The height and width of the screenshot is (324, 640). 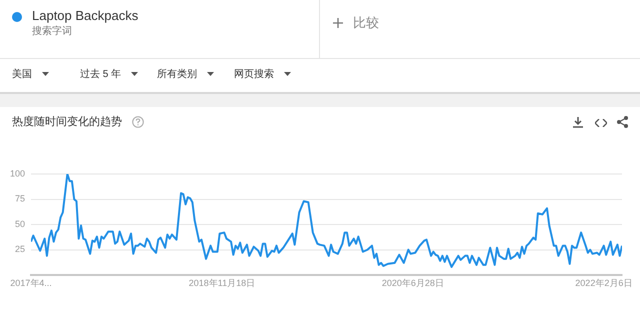 I want to click on text: 美国, so click(x=22, y=74).